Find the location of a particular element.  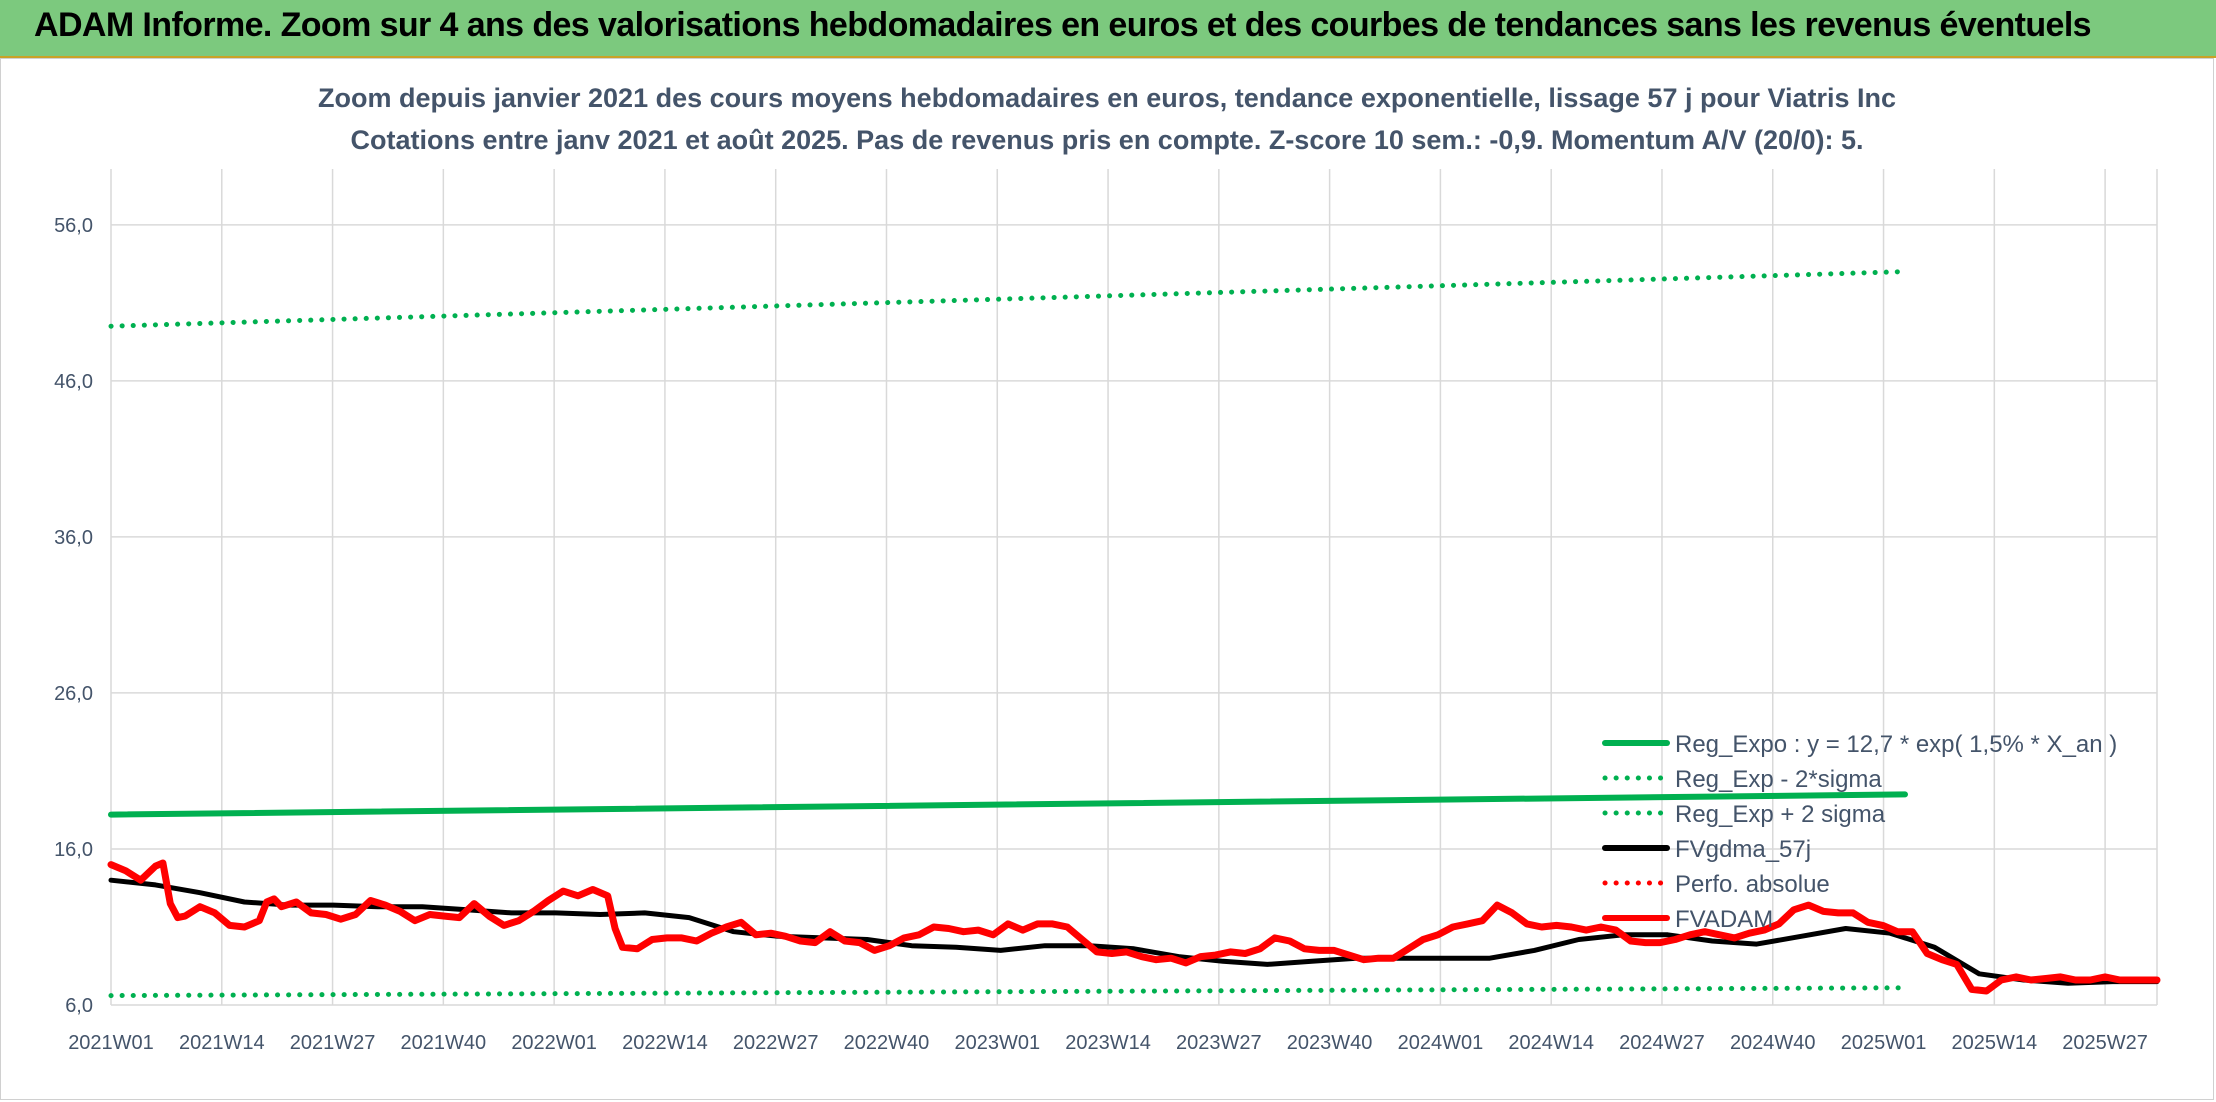

x-tick-label: 2024W40 is located at coordinates (1773, 1043).